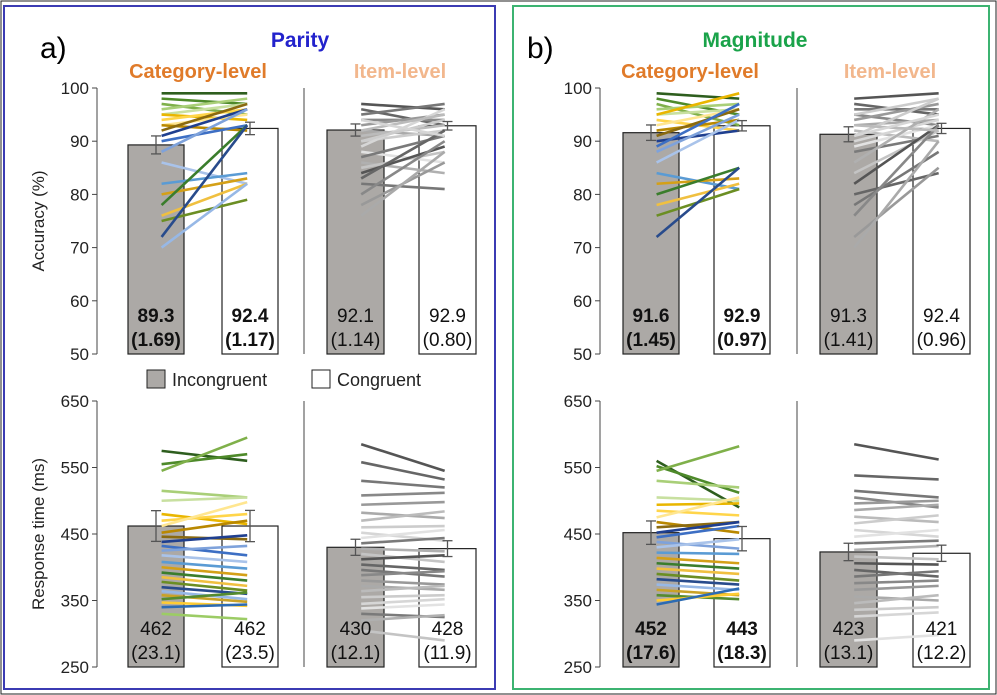  What do you see at coordinates (379, 380) in the screenshot?
I see `legend-label-congruent: Congruent` at bounding box center [379, 380].